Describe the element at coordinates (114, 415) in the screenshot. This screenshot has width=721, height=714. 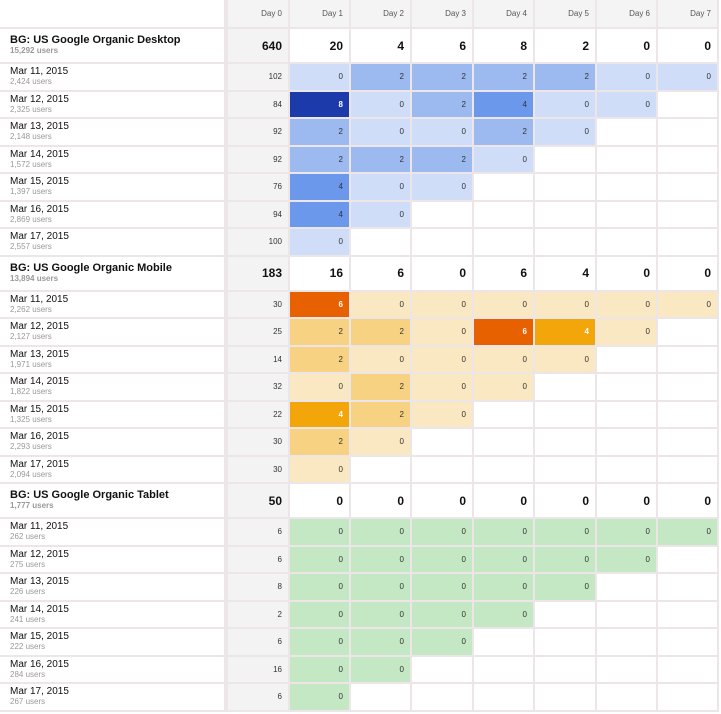
I see `cohort-row-label: Mar 15, 2015 1,325 users` at that location.